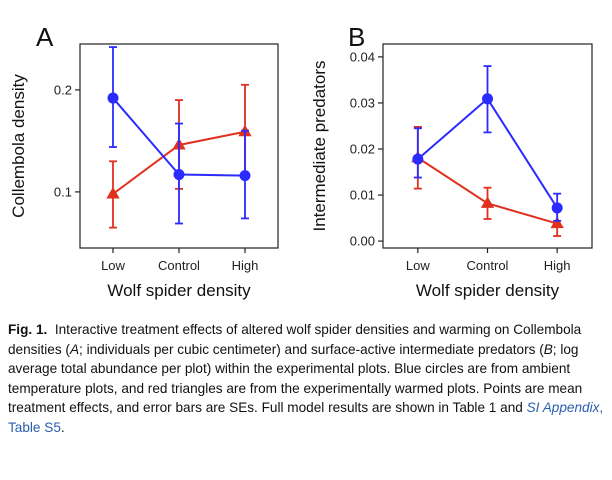 The width and height of the screenshot is (612, 480). I want to click on si-appendix-italic: SI Appendix, so click(563, 408).